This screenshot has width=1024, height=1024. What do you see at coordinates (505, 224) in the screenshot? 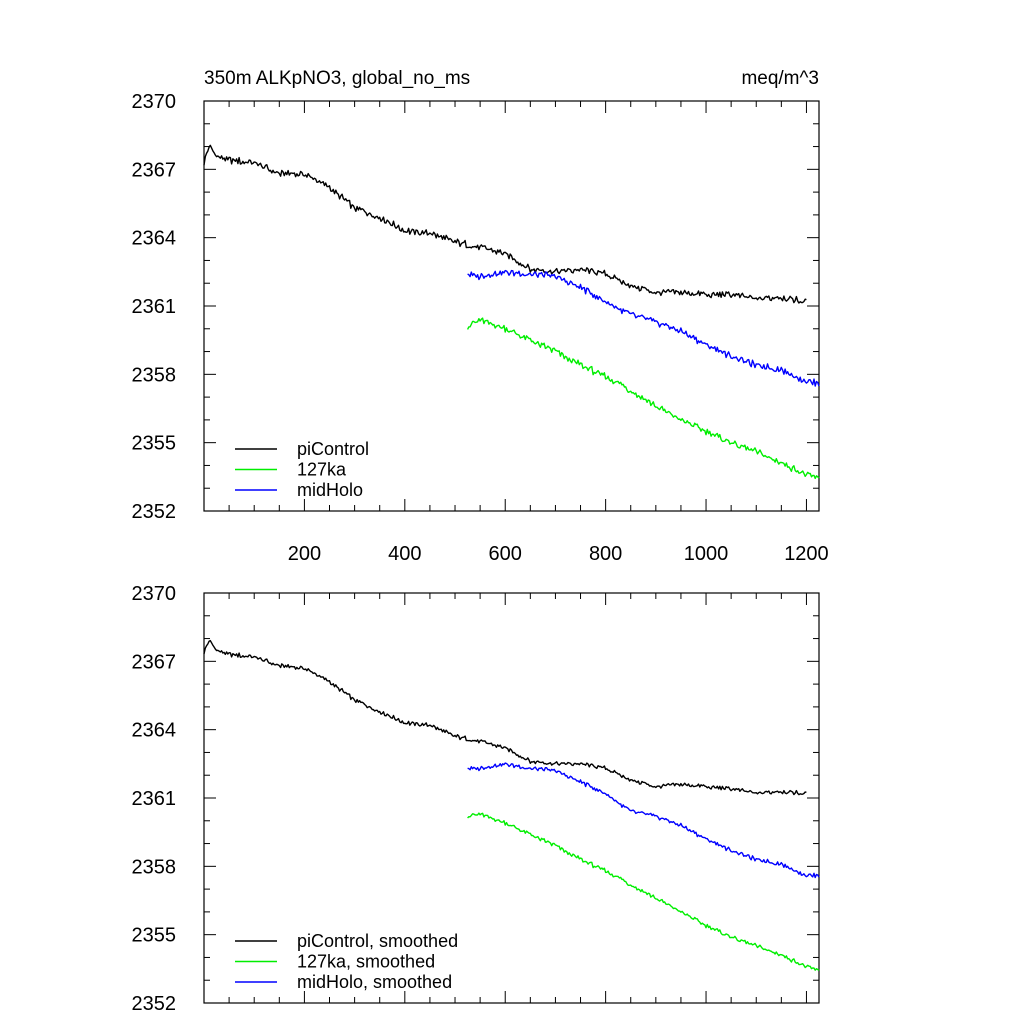
I see `series-line-picontrol` at bounding box center [505, 224].